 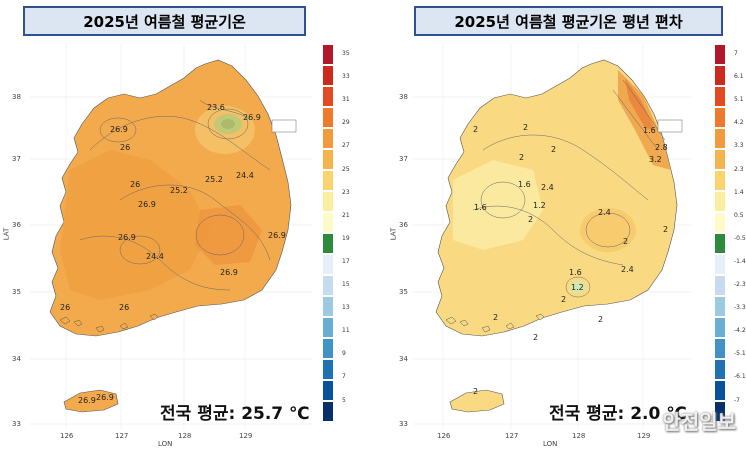 I want to click on y-tick: 37, so click(x=16, y=159).